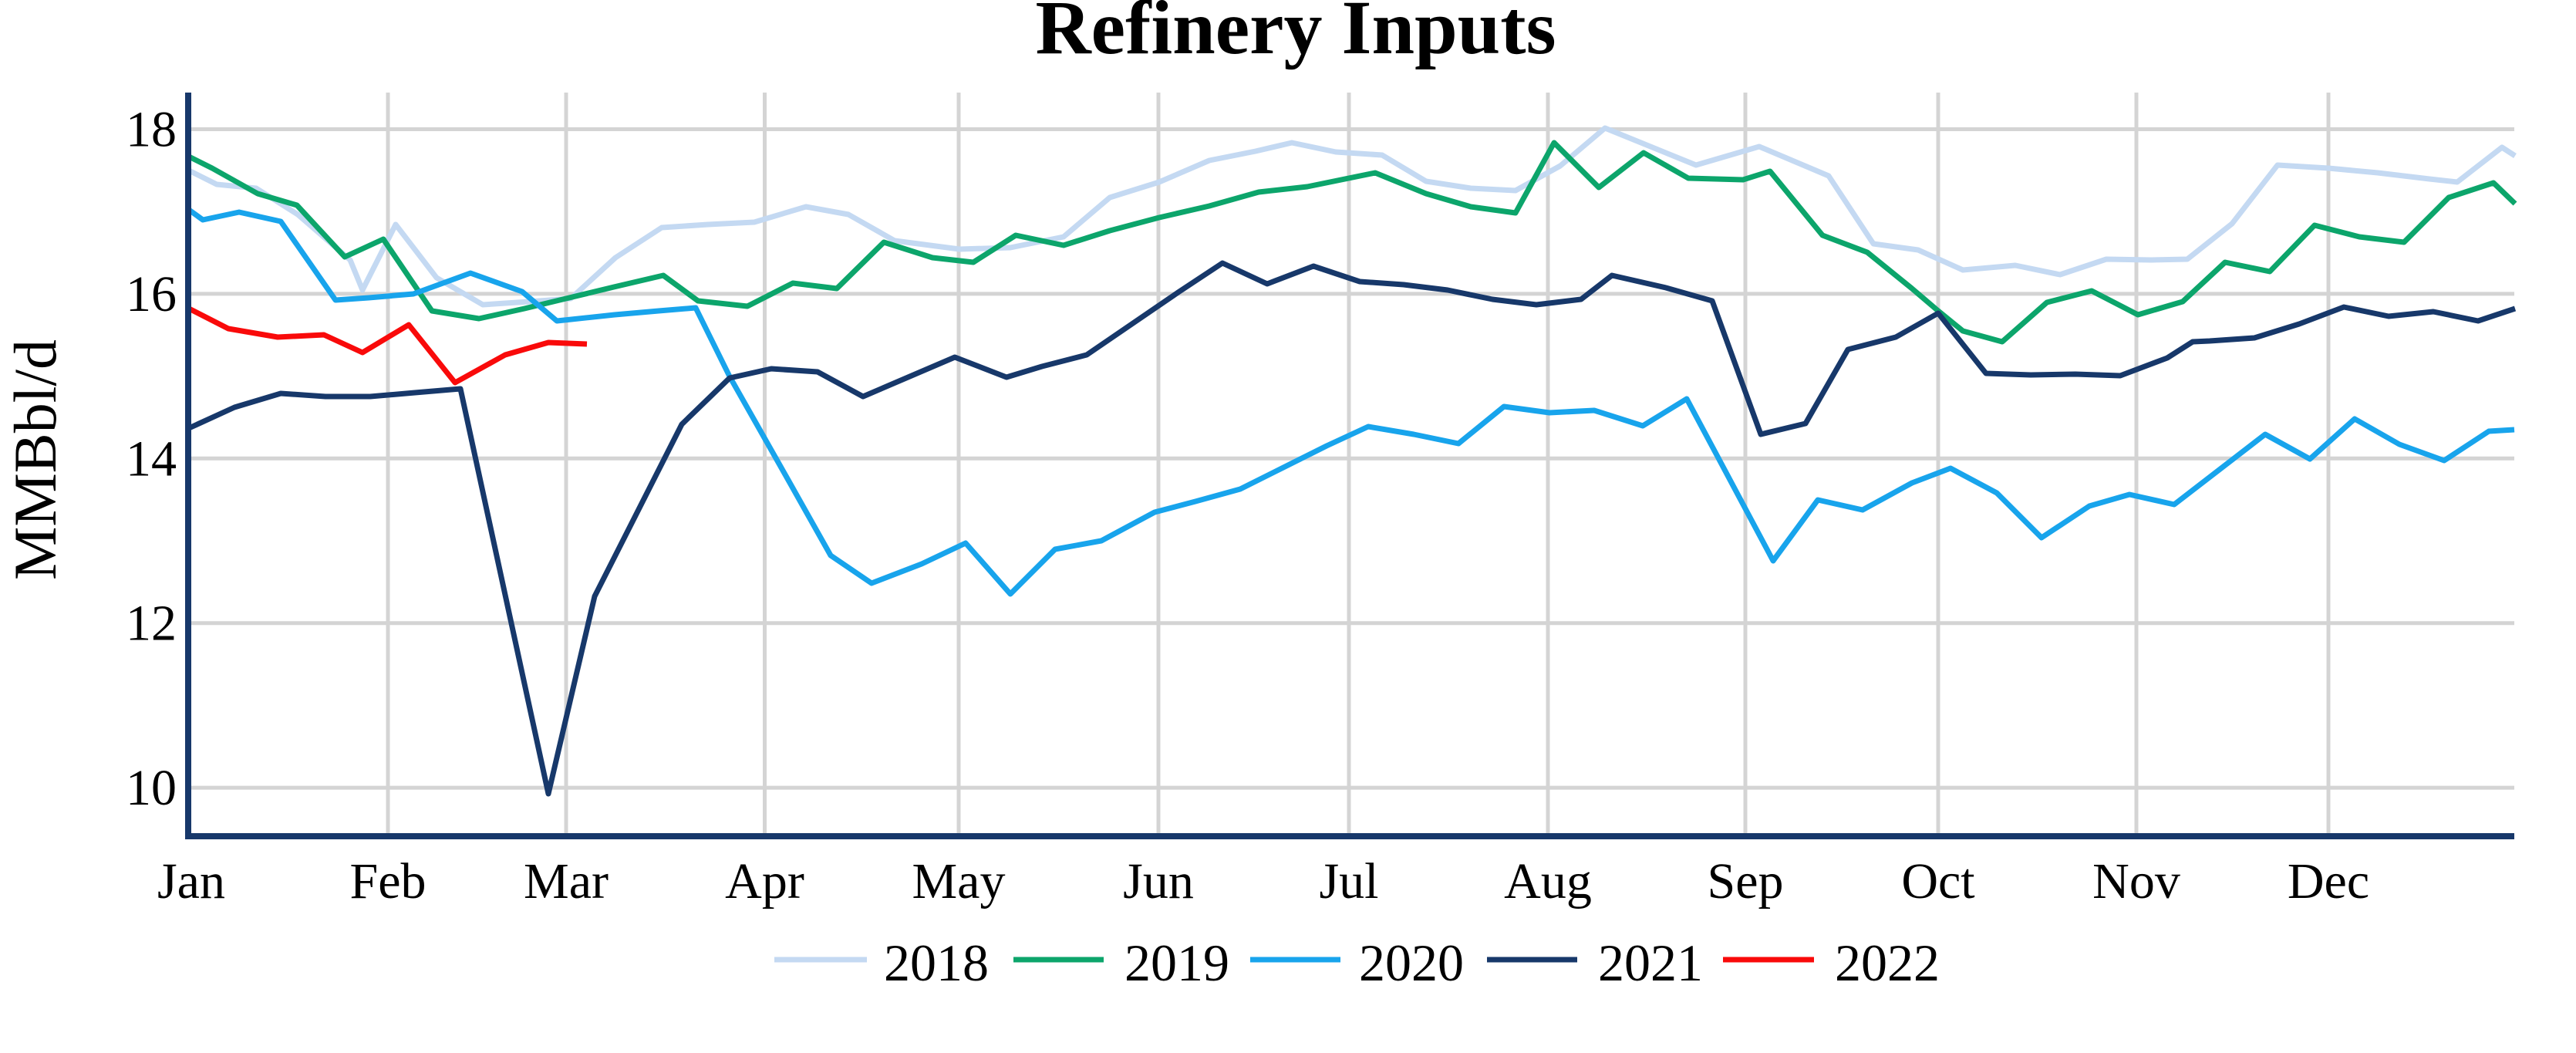 The width and height of the screenshot is (2576, 1053). Describe the element at coordinates (1746, 882) in the screenshot. I see `svg-text: Sep` at that location.